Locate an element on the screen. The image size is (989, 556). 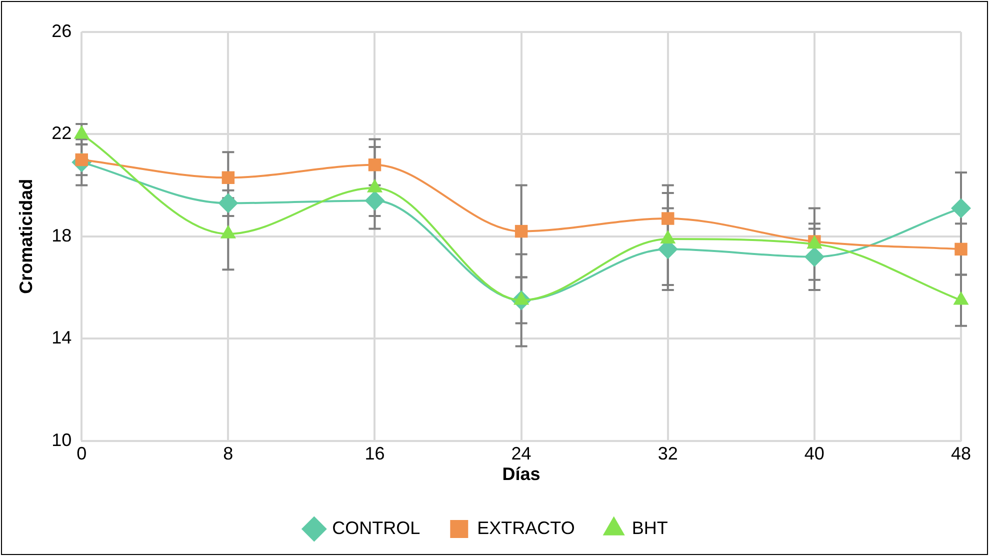
y-tick-label: 26 is located at coordinates (62, 30).